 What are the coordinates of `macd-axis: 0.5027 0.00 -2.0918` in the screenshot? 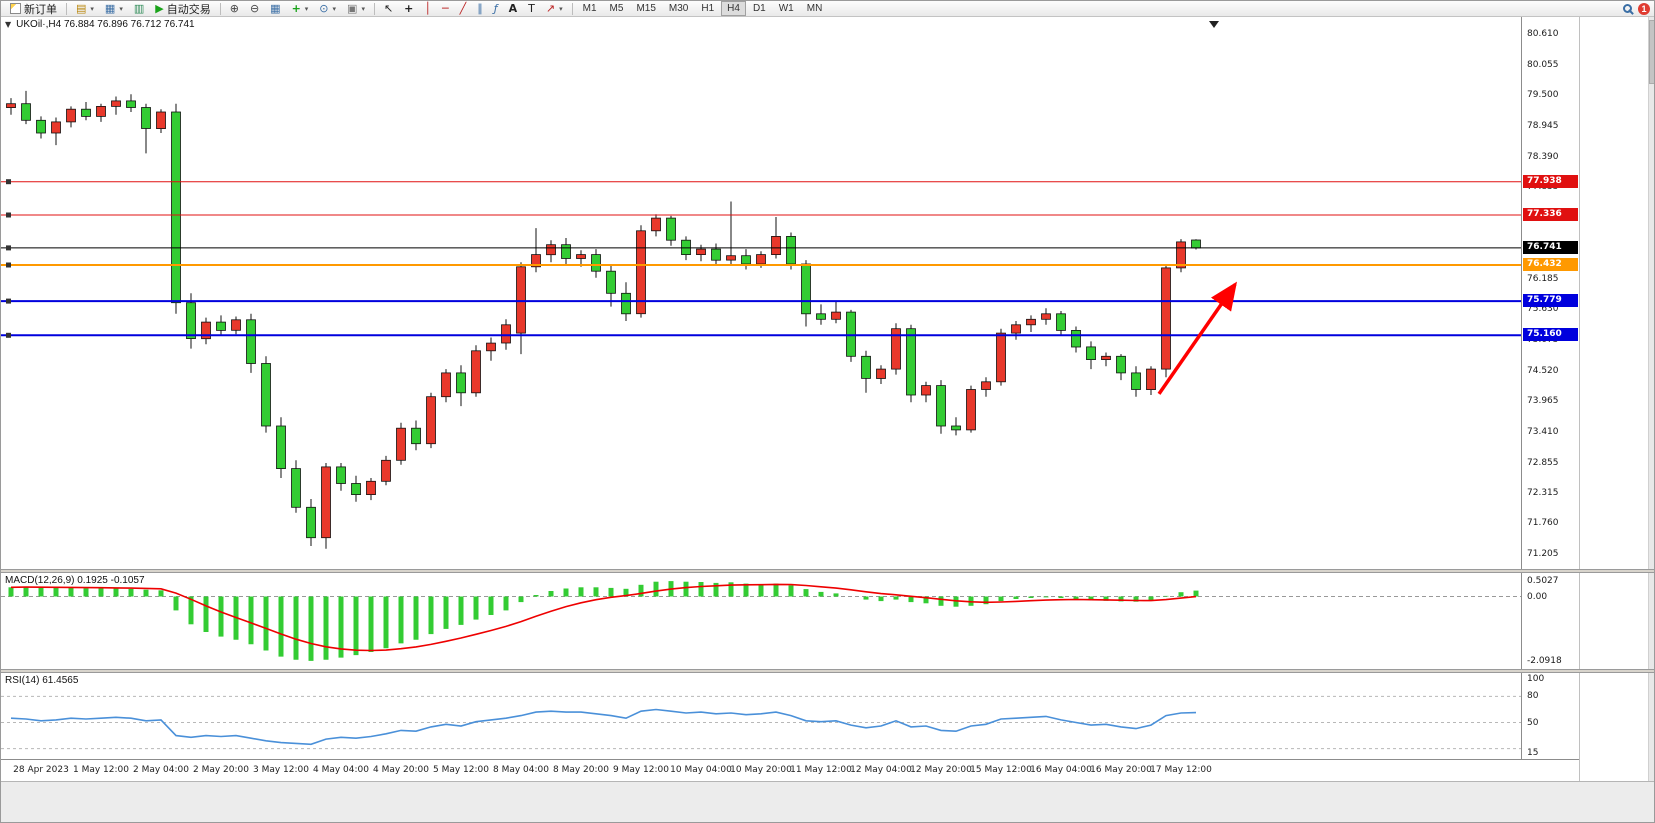 It's located at (1550, 621).